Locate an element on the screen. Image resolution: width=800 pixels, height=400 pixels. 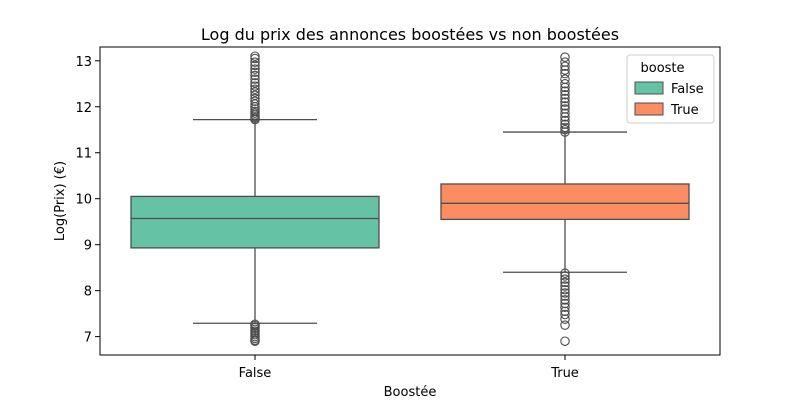
legend-title: booste is located at coordinates (662, 68).